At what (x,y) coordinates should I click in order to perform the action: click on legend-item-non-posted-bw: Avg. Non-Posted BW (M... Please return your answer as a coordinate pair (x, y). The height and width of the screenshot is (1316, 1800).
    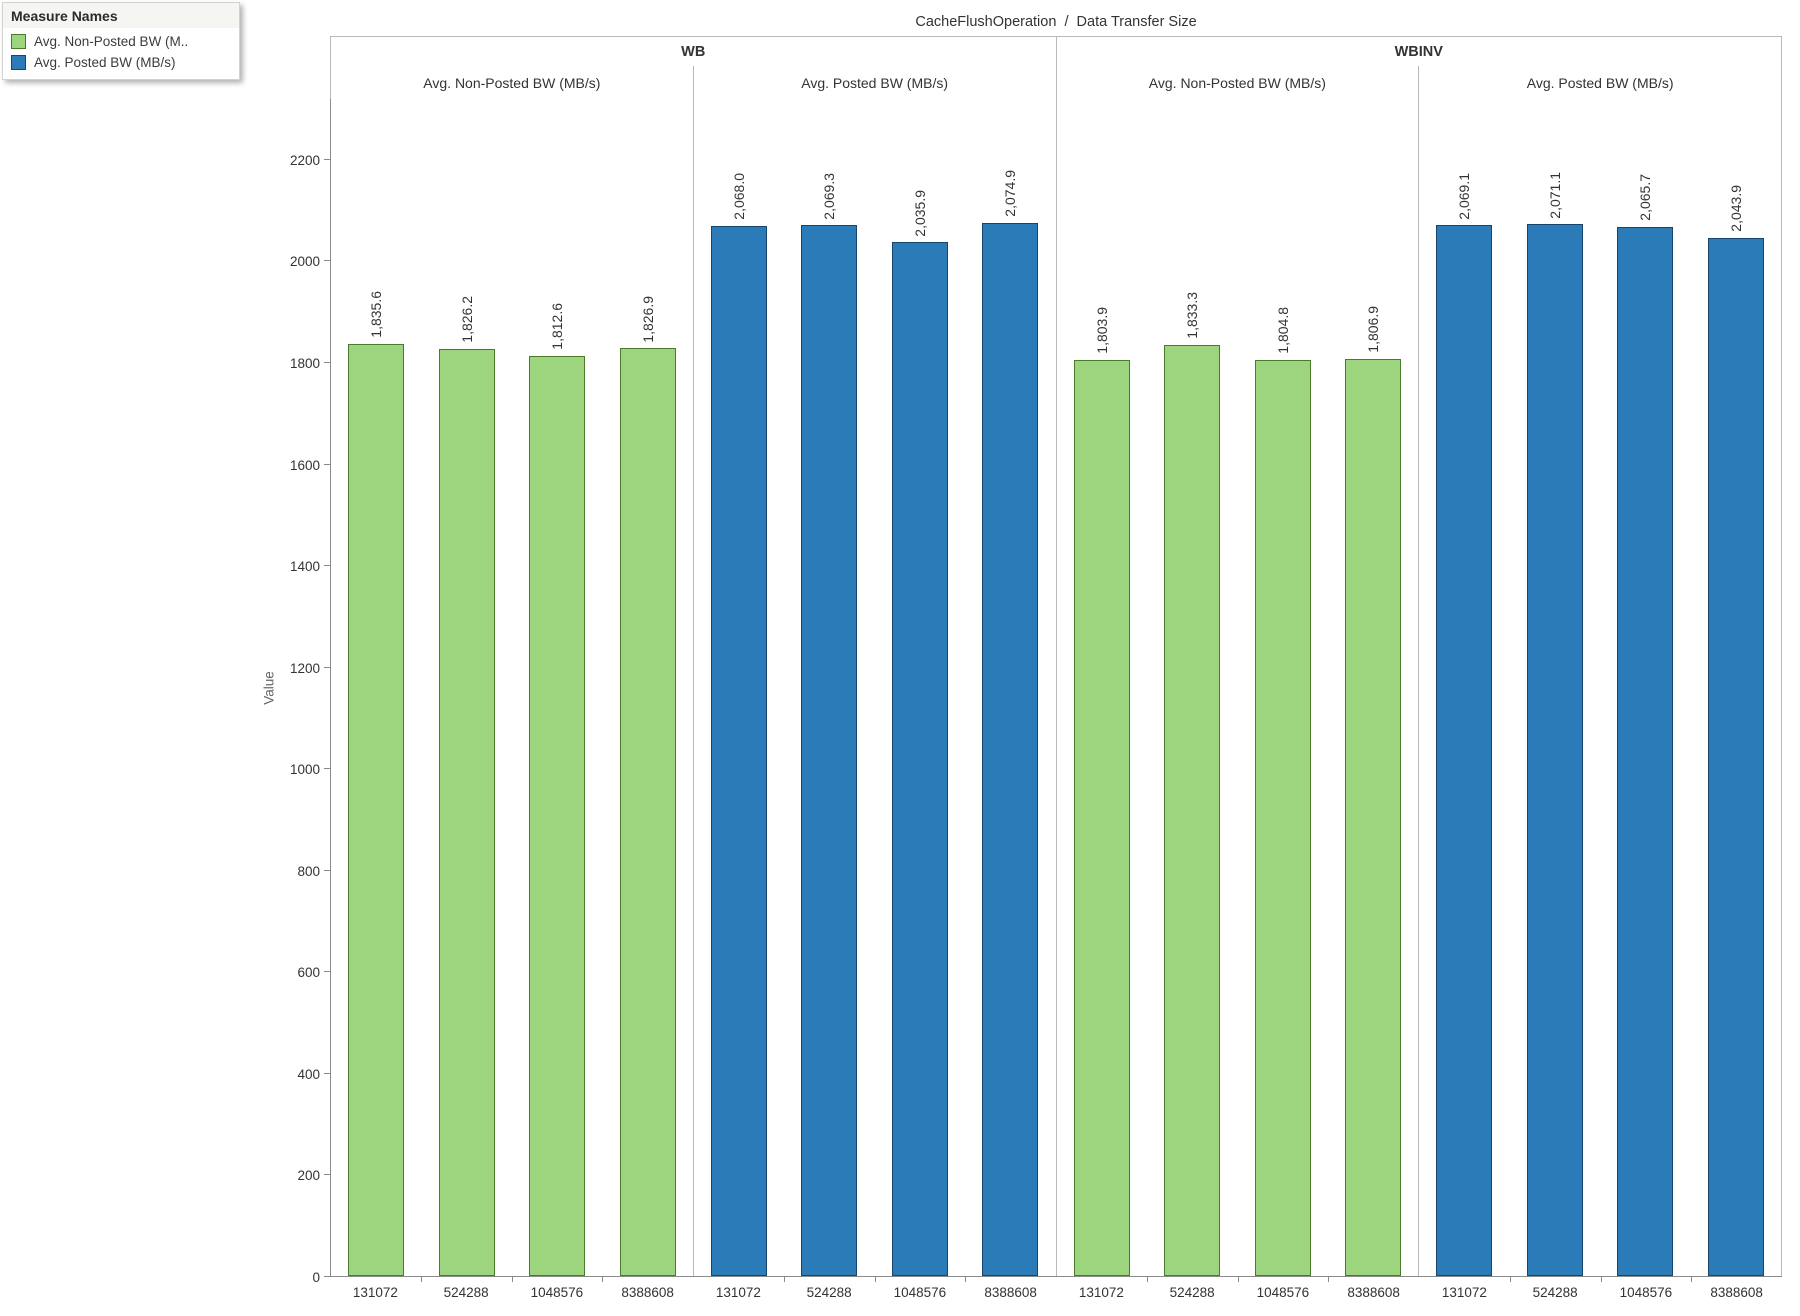
    Looking at the image, I should click on (121, 41).